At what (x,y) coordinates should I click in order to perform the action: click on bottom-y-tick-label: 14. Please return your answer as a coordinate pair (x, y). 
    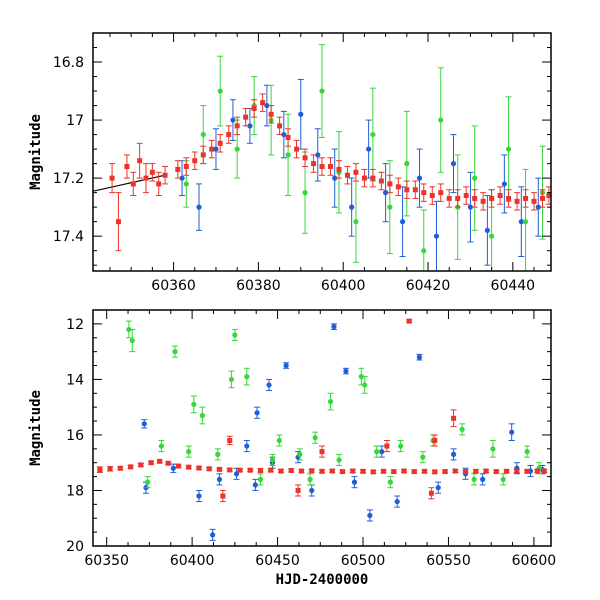
    Looking at the image, I should click on (75, 380).